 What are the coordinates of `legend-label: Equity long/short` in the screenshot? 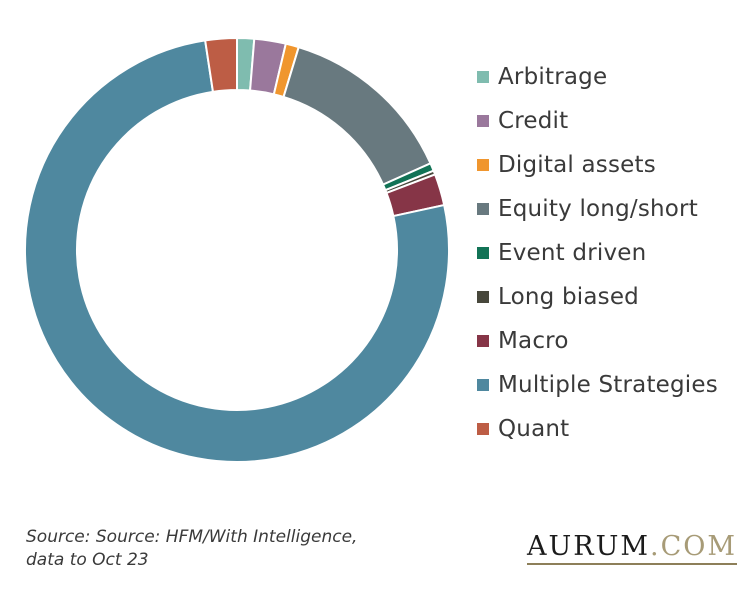 It's located at (598, 209).